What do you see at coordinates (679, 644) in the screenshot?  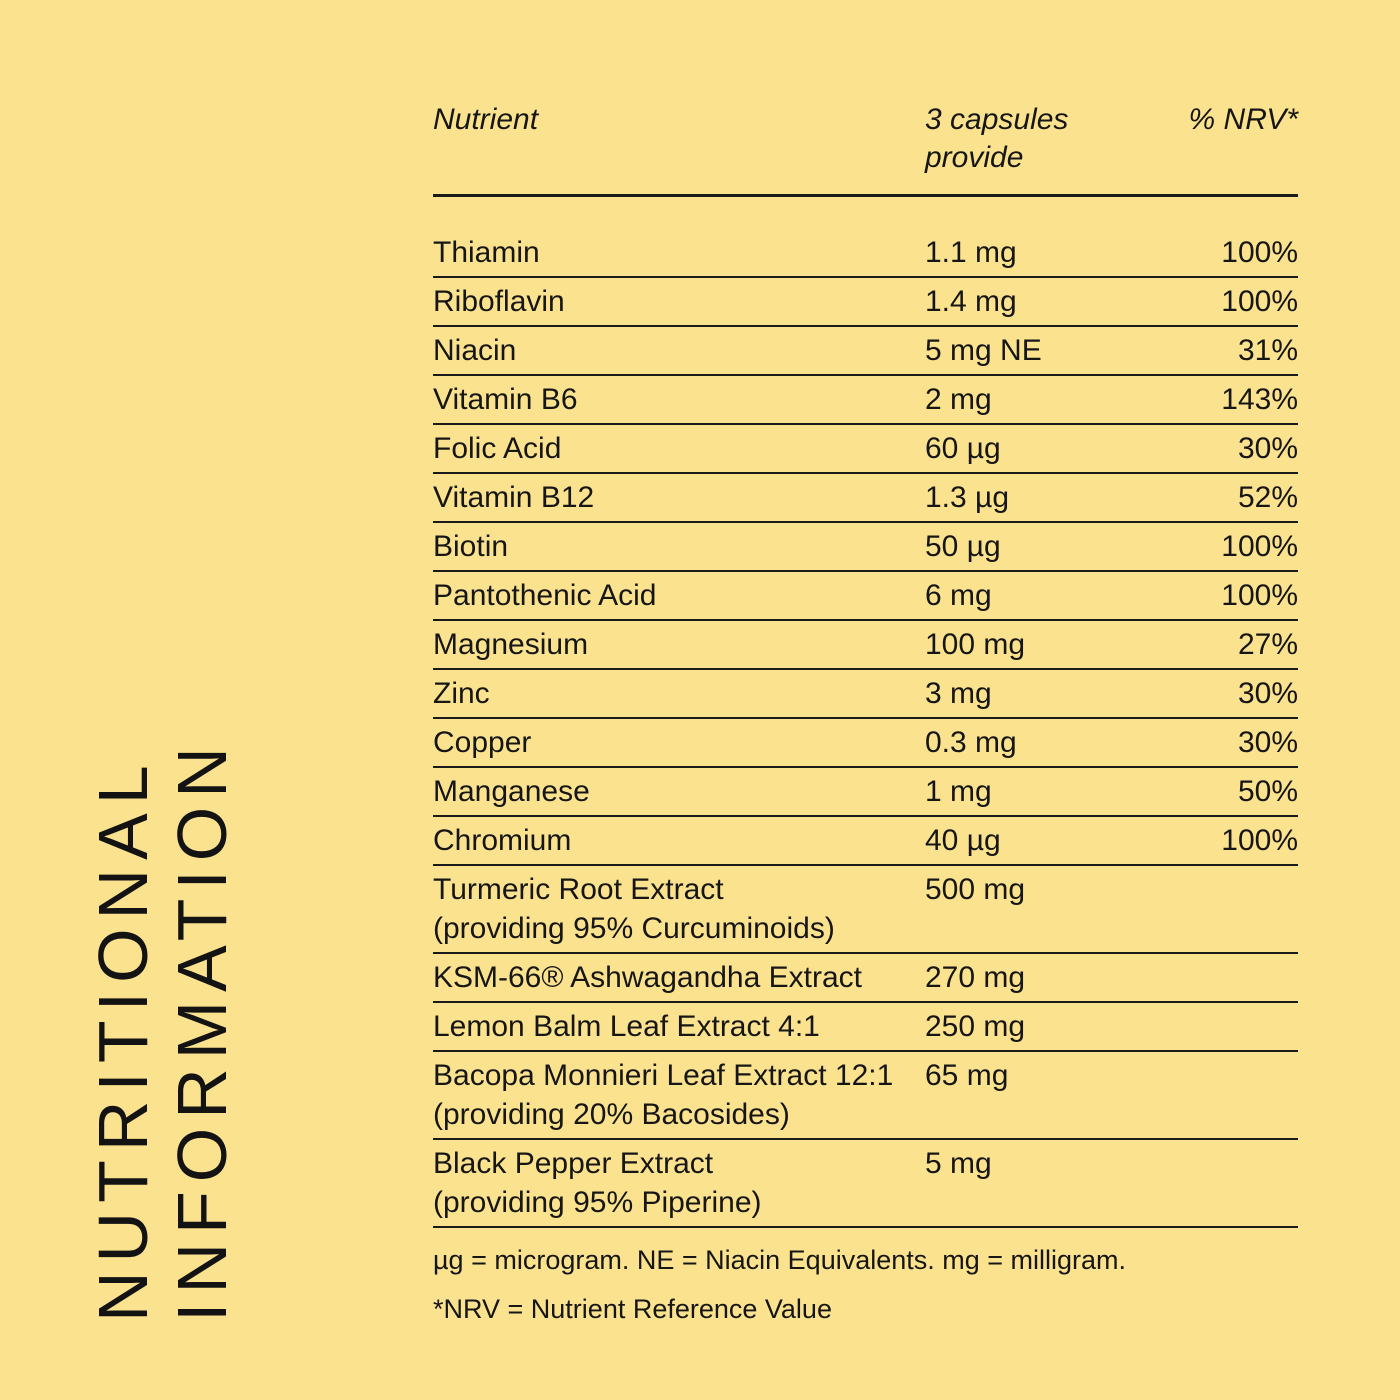 I see `nutrient-name-cell: Magnesium` at bounding box center [679, 644].